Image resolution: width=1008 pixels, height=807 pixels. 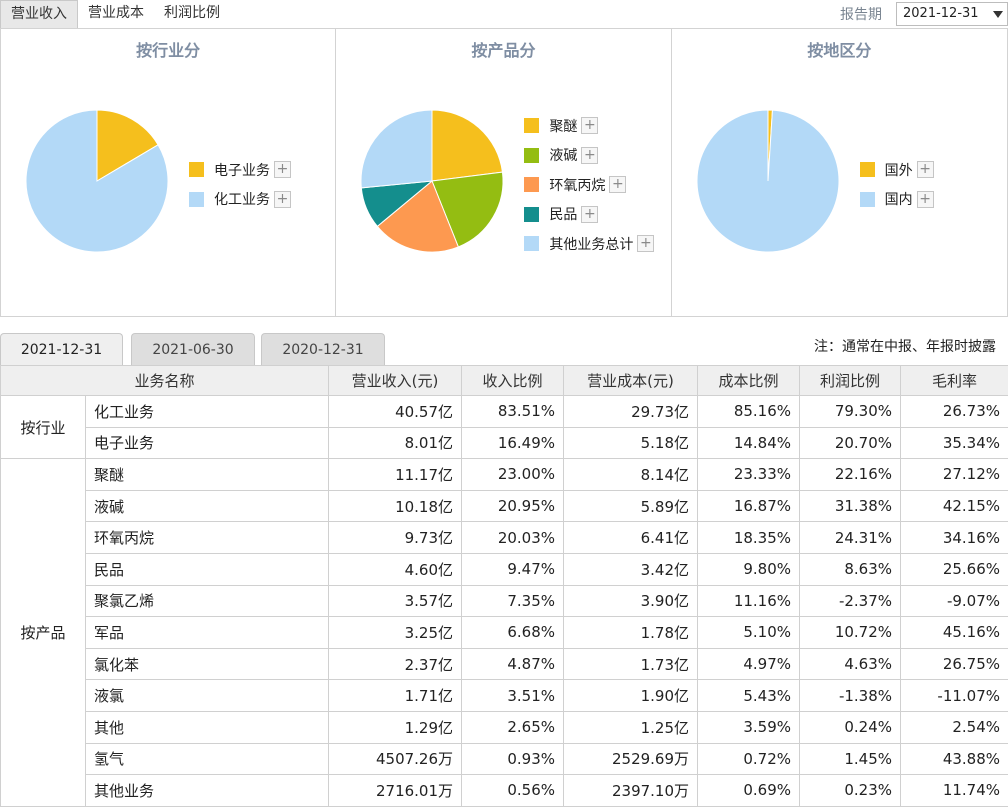 I want to click on legend-item: 民品 +, so click(x=589, y=215).